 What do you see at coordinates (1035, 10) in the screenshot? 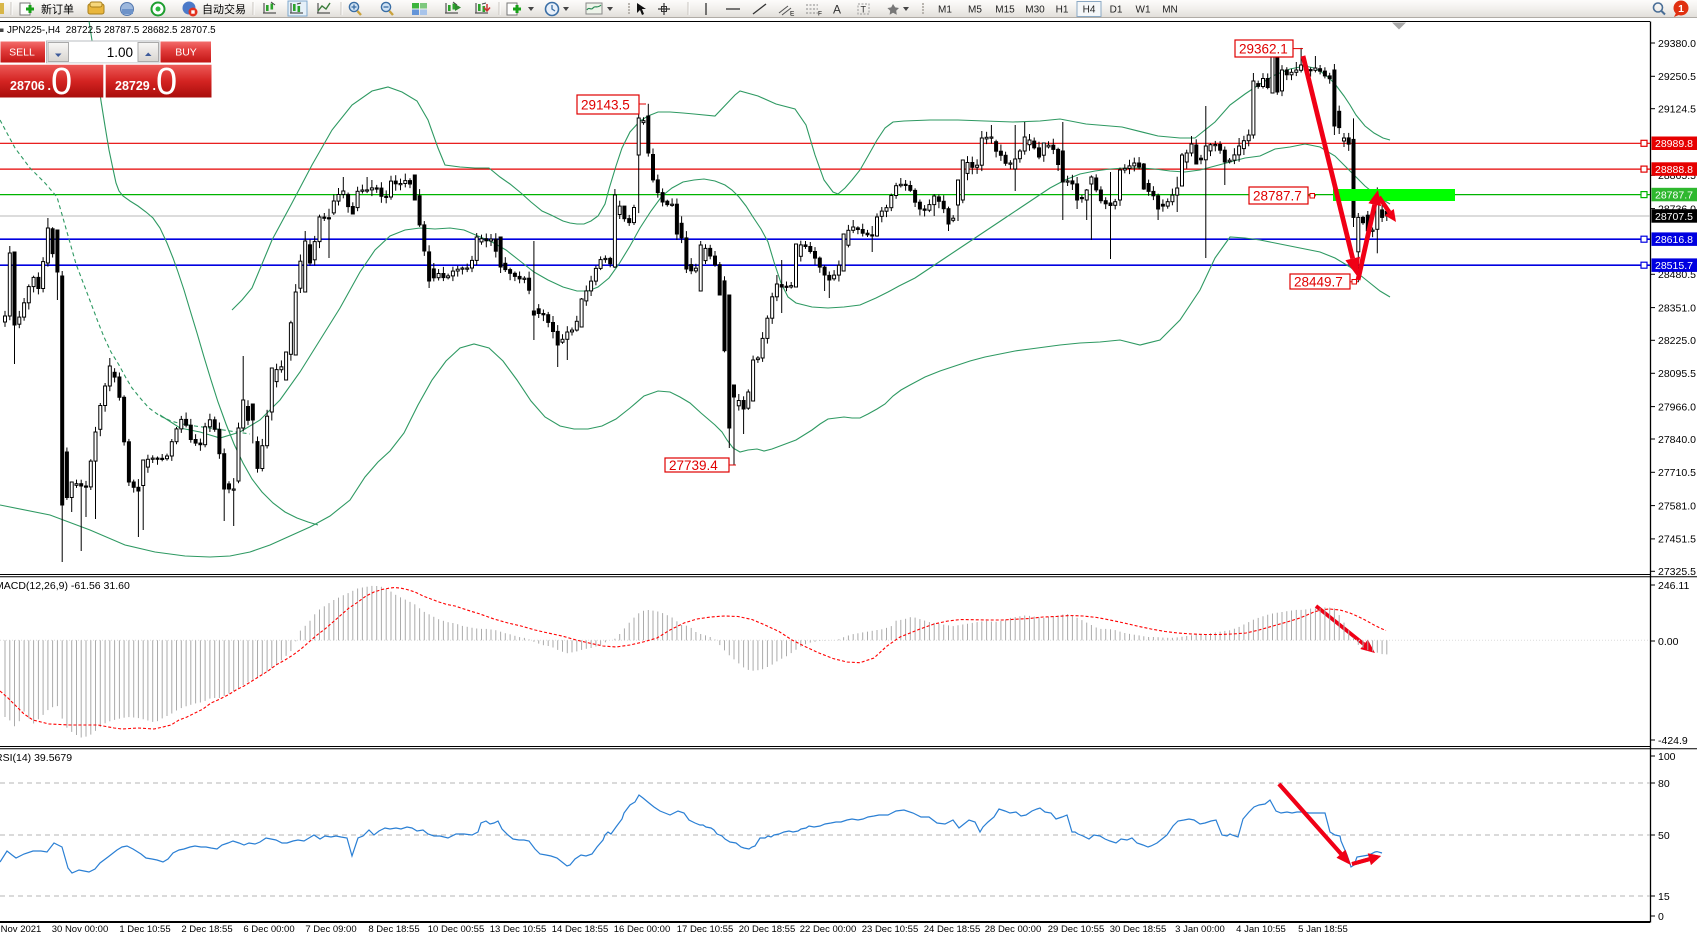
I see `svg-text: M30` at bounding box center [1035, 10].